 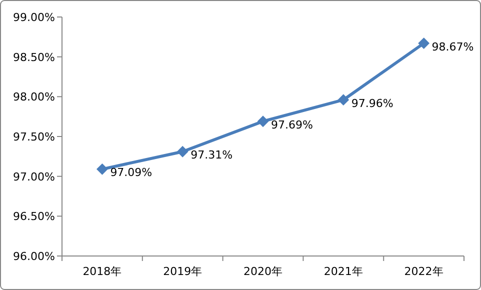 I want to click on x-tick-label: 2018年, so click(x=102, y=271).